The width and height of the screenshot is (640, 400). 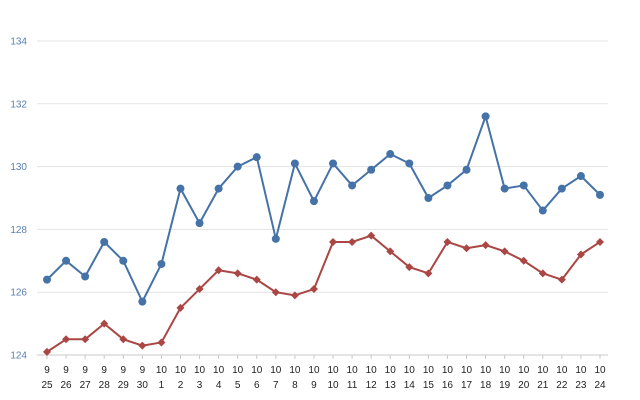 I want to click on x-tick-day: 28, so click(x=105, y=385).